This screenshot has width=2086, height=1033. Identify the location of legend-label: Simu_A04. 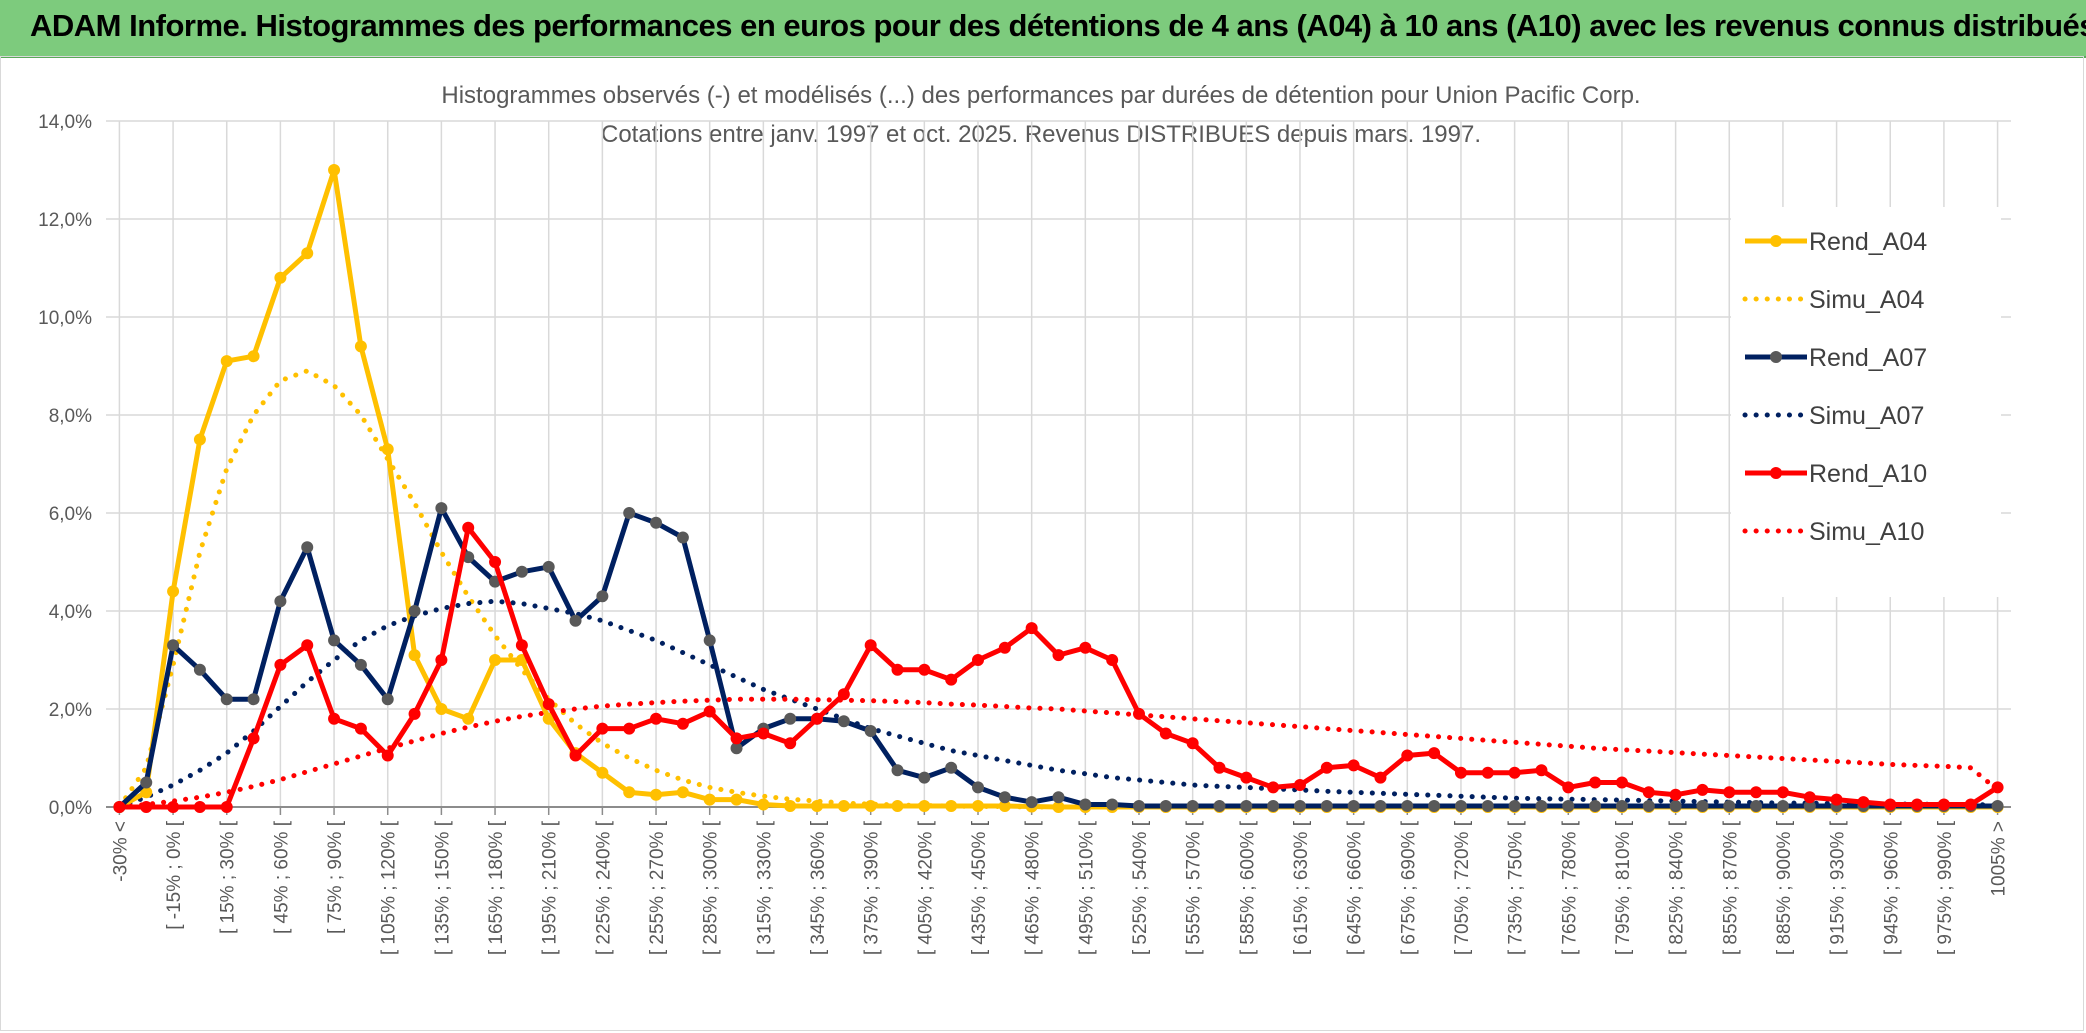
(1866, 300).